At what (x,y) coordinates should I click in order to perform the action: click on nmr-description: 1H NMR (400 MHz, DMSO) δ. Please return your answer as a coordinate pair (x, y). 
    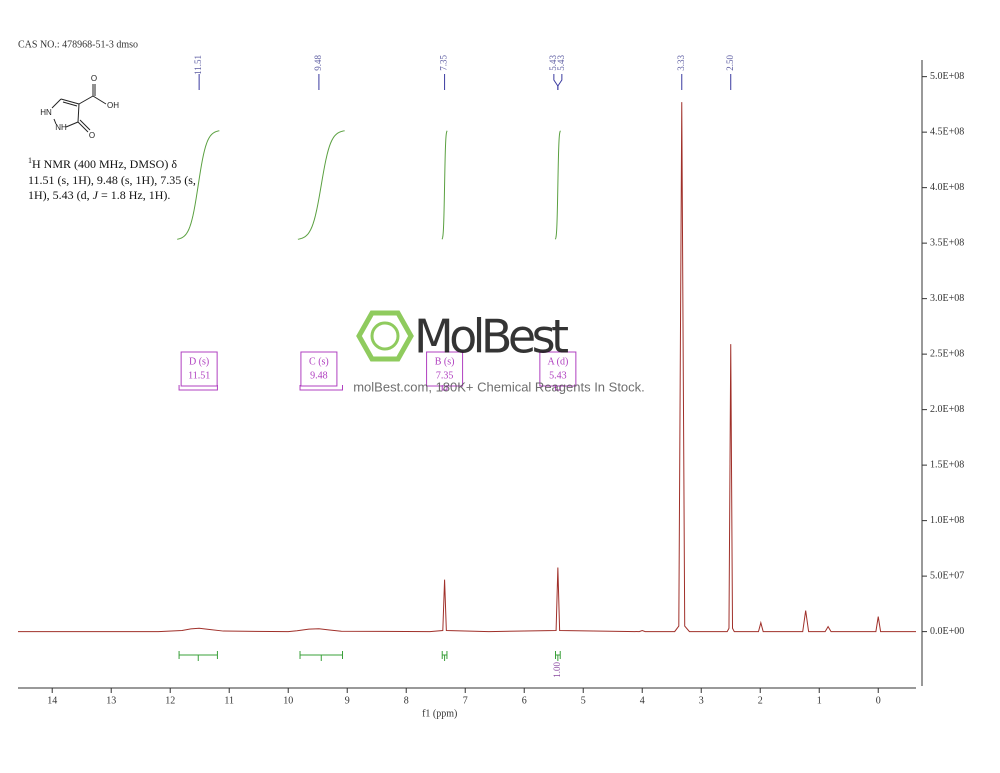
    Looking at the image, I should click on (102, 163).